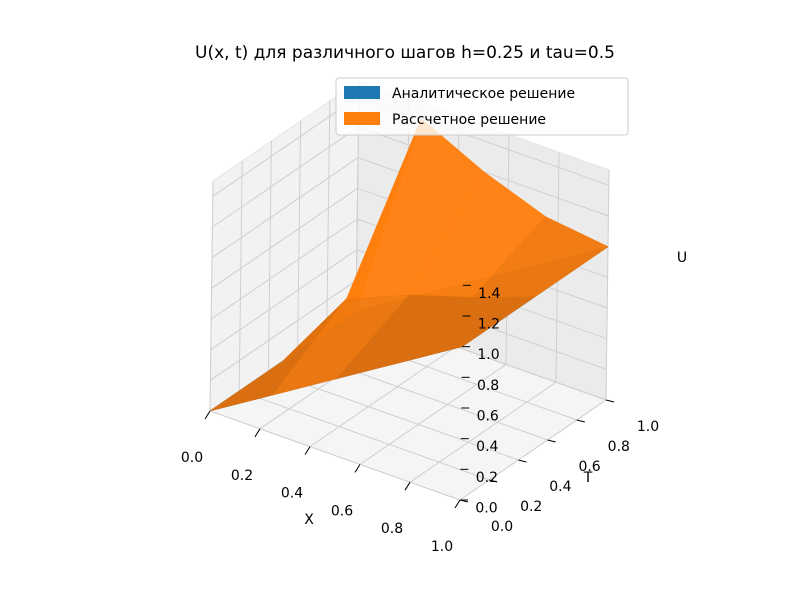 This screenshot has width=789, height=597. I want to click on x-tick-label: 0.0, so click(192, 458).